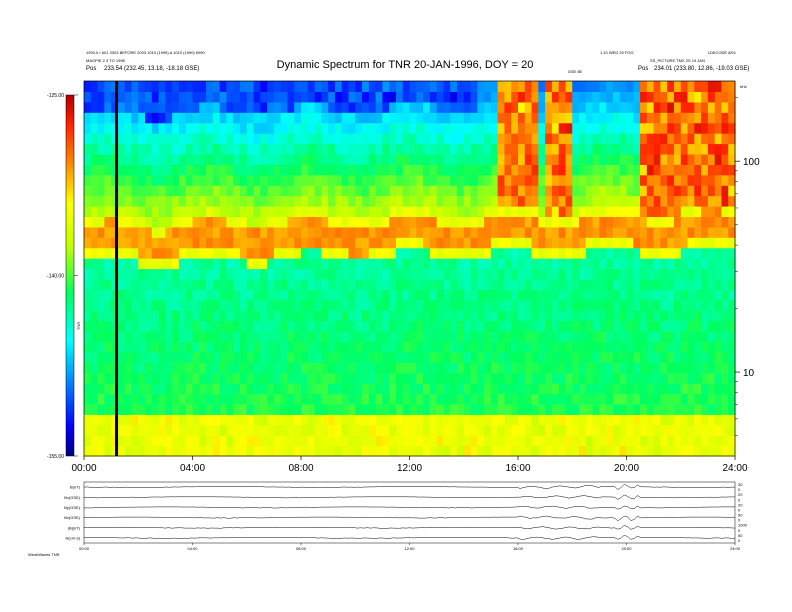 Image resolution: width=792 pixels, height=612 pixels. I want to click on colorbar-tick-label: -140.00, so click(55, 277).